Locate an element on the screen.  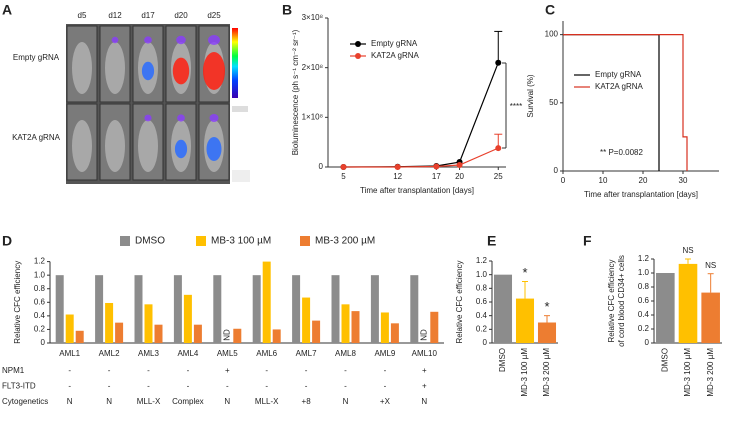
column-label: d20 is located at coordinates (181, 15).